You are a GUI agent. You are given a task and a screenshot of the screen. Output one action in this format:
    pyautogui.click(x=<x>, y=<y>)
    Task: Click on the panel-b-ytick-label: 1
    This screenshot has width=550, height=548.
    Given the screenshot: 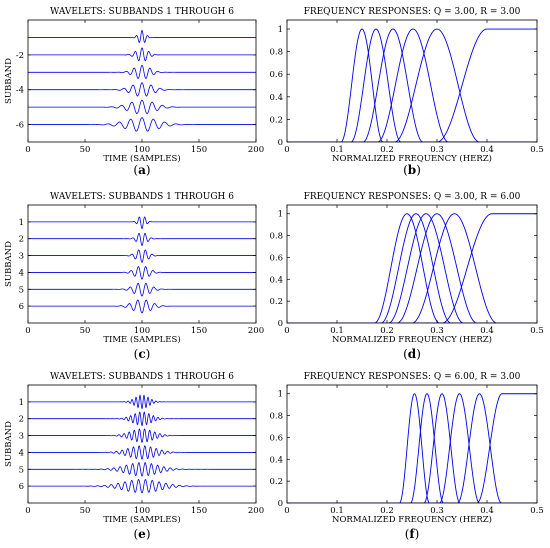 What is the action you would take?
    pyautogui.click(x=280, y=30)
    